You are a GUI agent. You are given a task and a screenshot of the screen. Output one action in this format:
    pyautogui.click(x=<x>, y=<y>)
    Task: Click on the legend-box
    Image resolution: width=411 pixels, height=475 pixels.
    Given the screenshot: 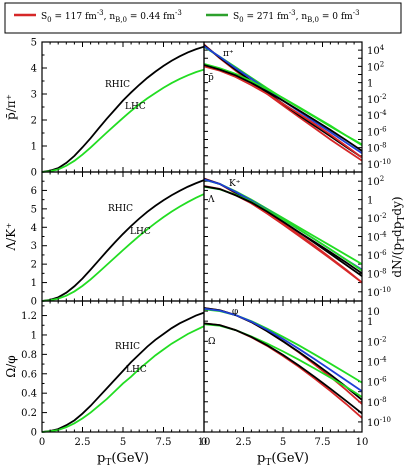 What is the action you would take?
    pyautogui.click(x=203, y=18)
    